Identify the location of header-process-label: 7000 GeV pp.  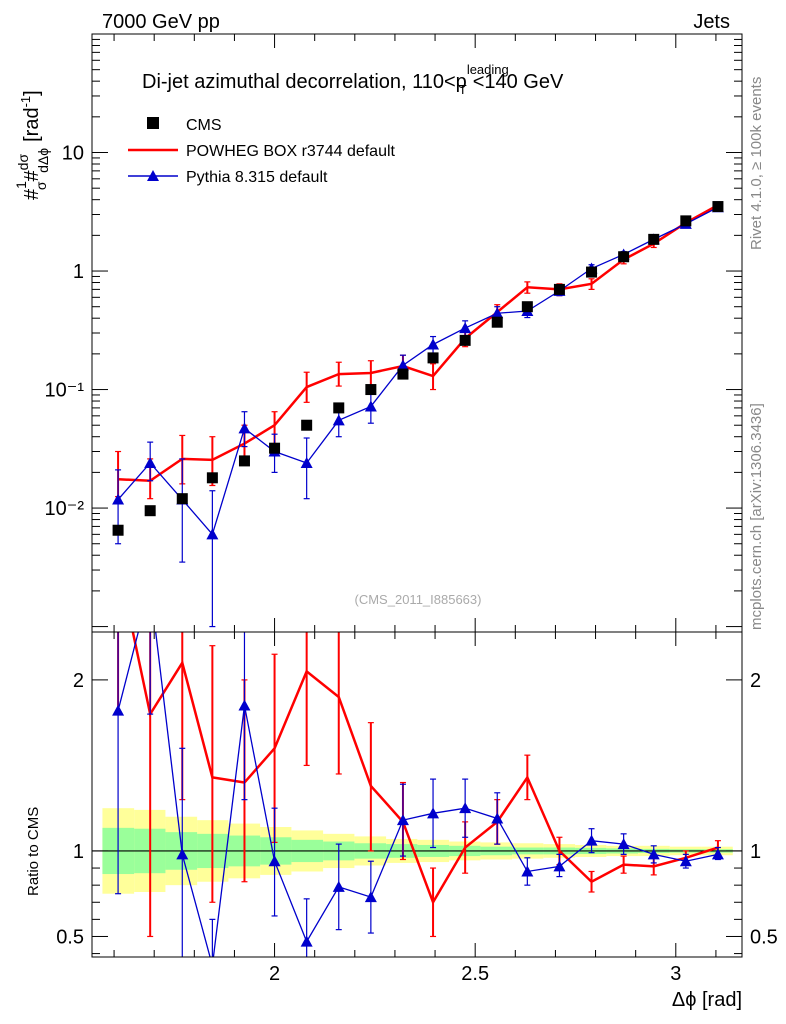
(161, 22).